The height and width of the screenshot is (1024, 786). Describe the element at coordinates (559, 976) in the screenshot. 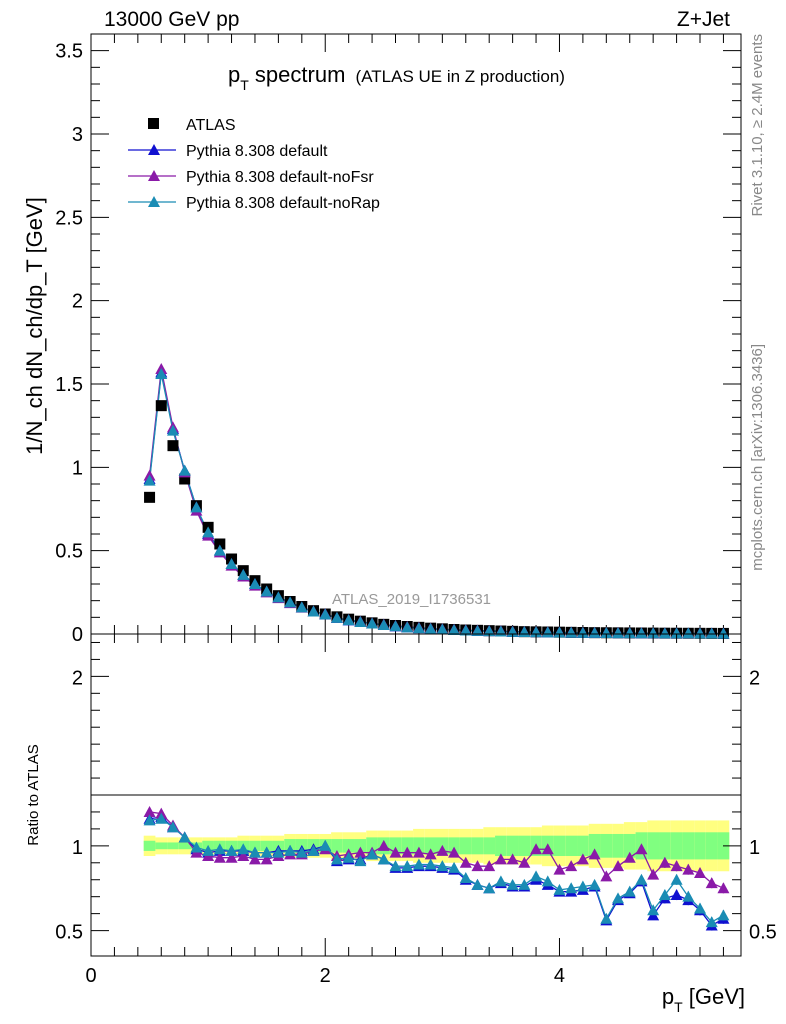

I see `x-tick-label: 4` at that location.